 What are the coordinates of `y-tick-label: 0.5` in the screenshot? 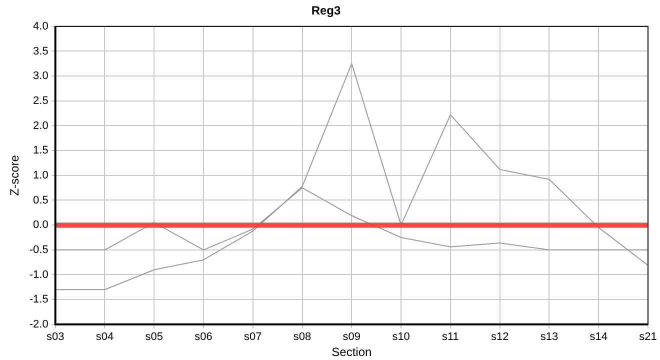 It's located at (40, 200).